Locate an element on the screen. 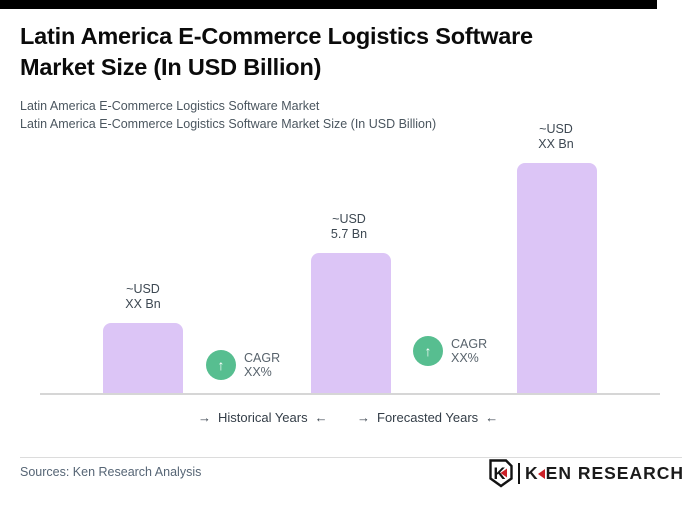 The image size is (700, 520). bar2-label-line1: ~USD is located at coordinates (349, 219).